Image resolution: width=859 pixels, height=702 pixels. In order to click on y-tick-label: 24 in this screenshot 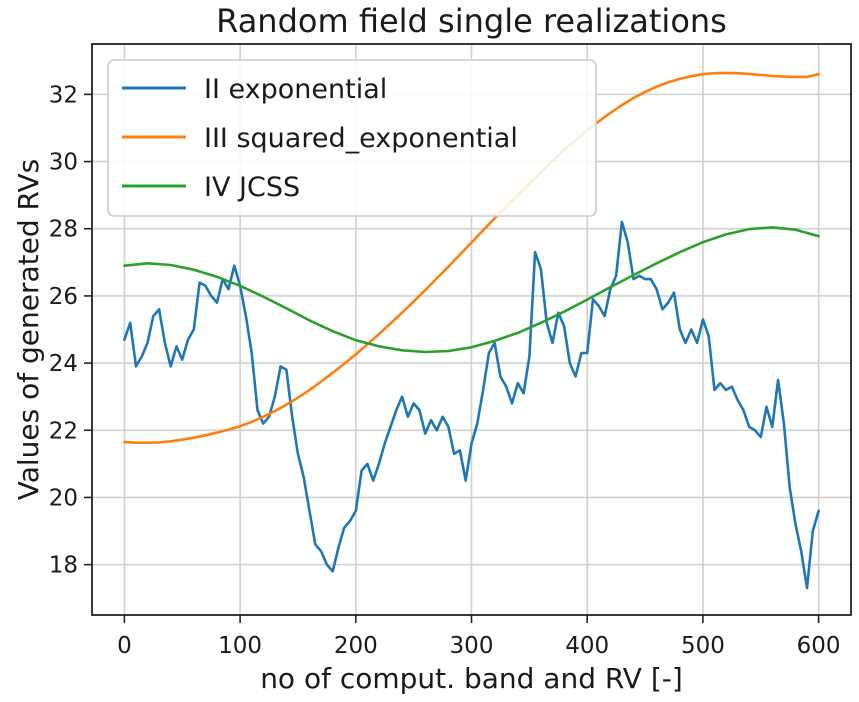, I will do `click(63, 364)`.